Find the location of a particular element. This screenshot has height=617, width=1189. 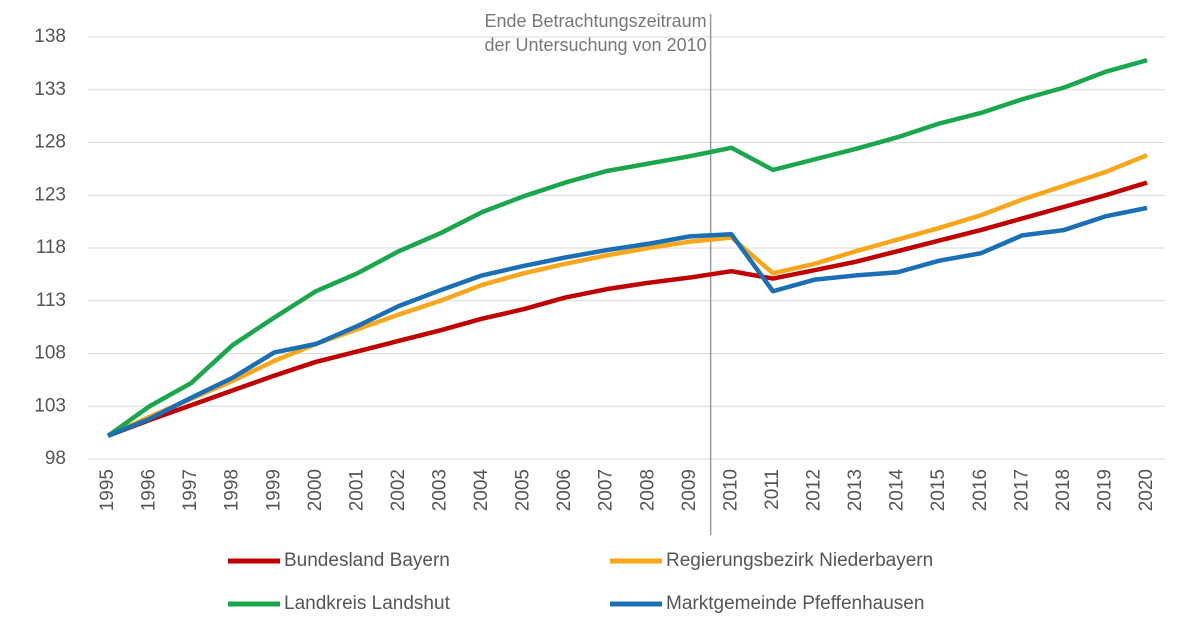

x-tick-label: 2011 is located at coordinates (772, 489).